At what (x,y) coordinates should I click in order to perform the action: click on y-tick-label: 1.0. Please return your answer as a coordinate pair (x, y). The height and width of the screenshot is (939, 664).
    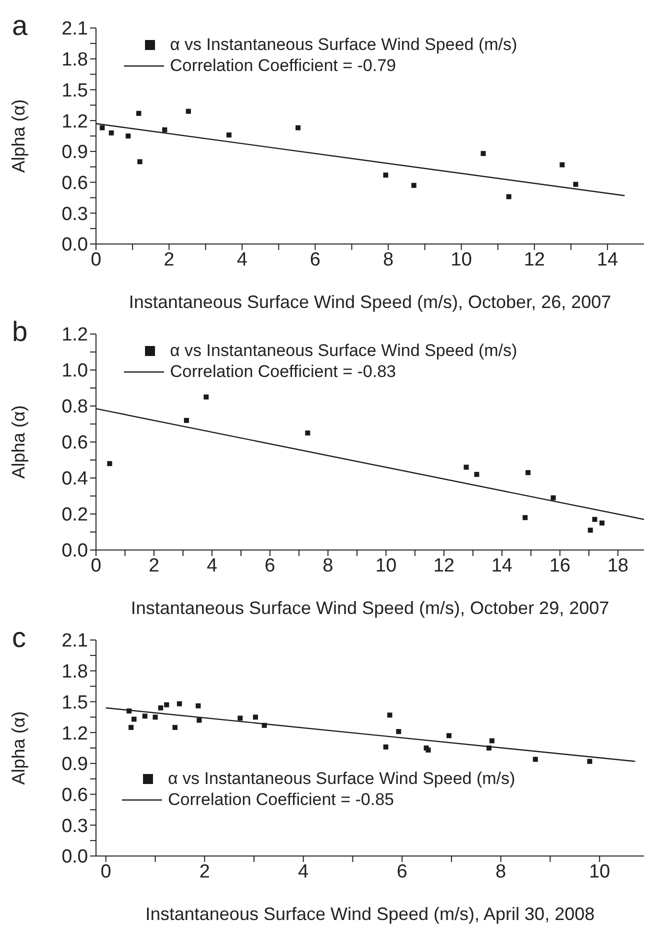
    Looking at the image, I should click on (75, 371).